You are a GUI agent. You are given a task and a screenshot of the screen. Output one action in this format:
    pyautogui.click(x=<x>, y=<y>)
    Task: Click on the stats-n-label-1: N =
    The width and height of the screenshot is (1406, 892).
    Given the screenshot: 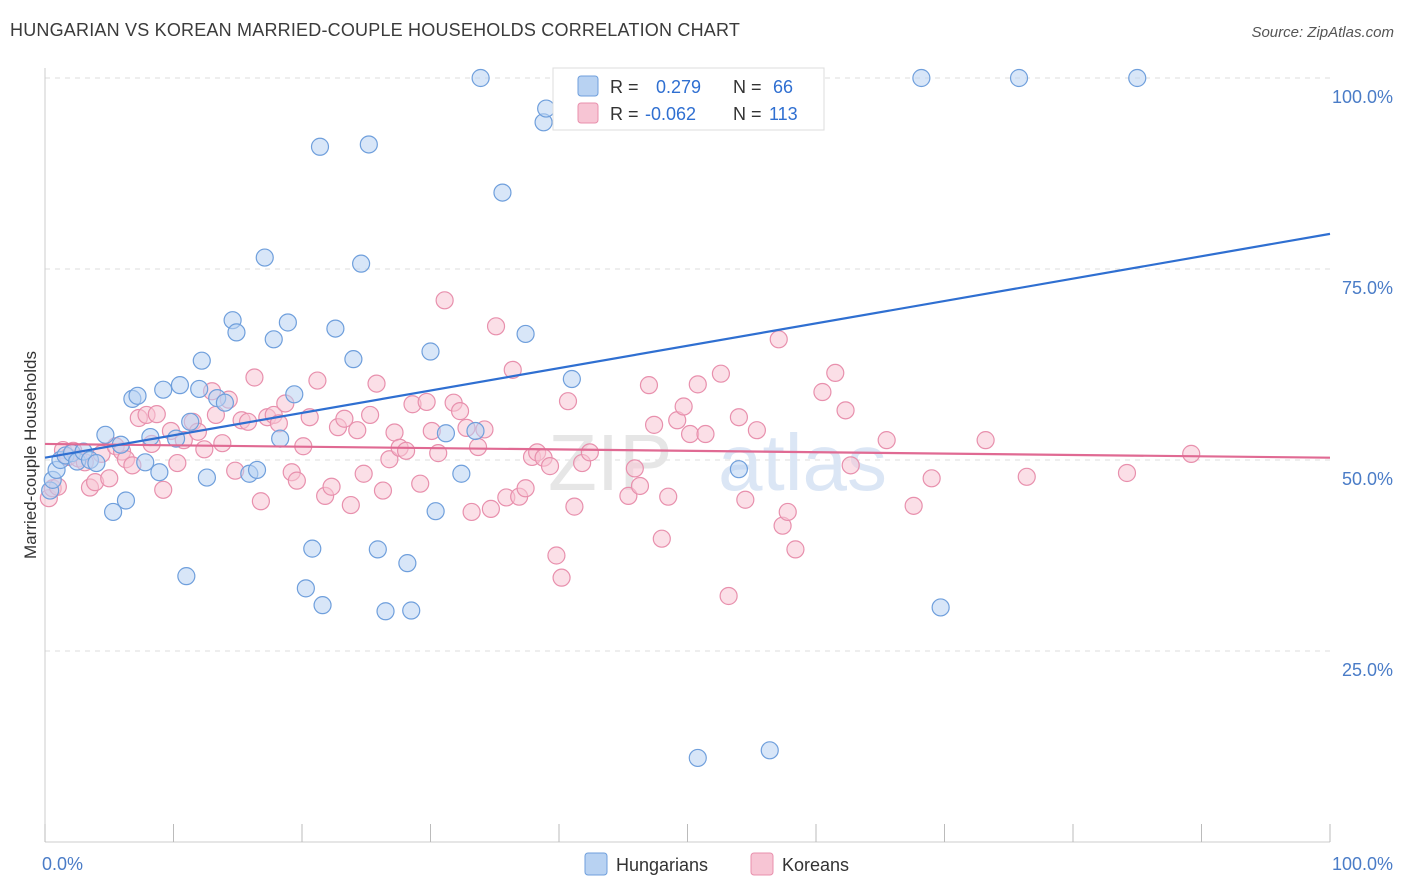 What is the action you would take?
    pyautogui.click(x=747, y=87)
    